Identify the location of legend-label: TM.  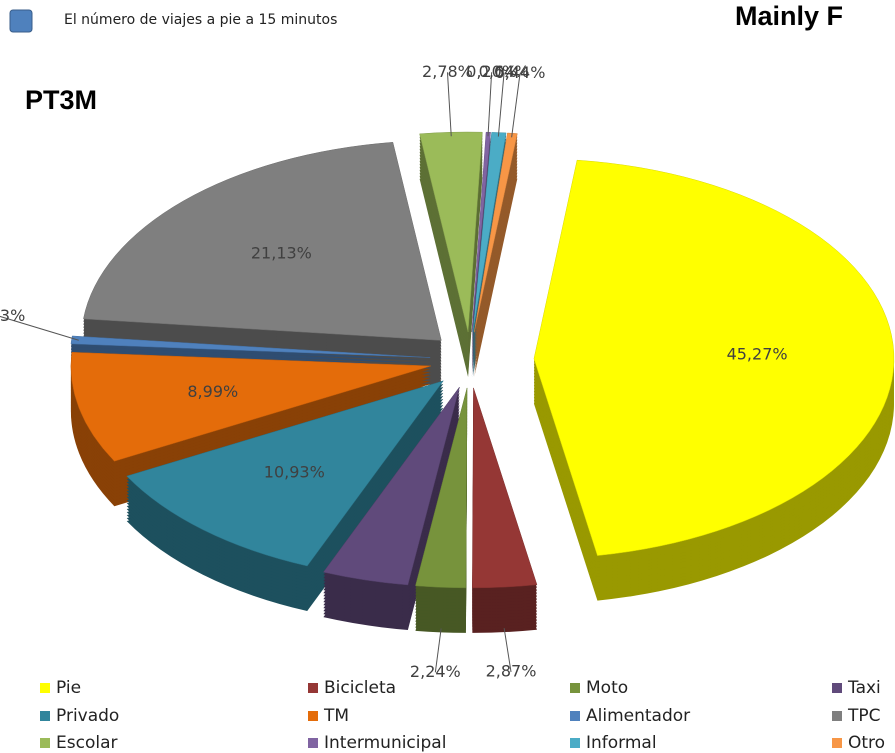
(336, 716).